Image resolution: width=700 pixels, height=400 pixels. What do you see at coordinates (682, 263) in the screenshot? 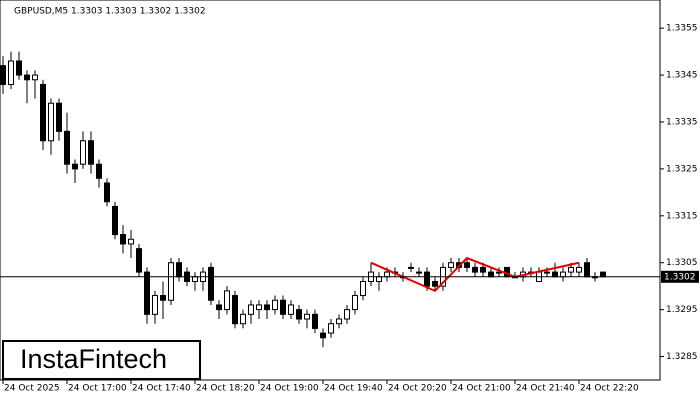
I see `y-tick-label: 1.3305` at bounding box center [682, 263].